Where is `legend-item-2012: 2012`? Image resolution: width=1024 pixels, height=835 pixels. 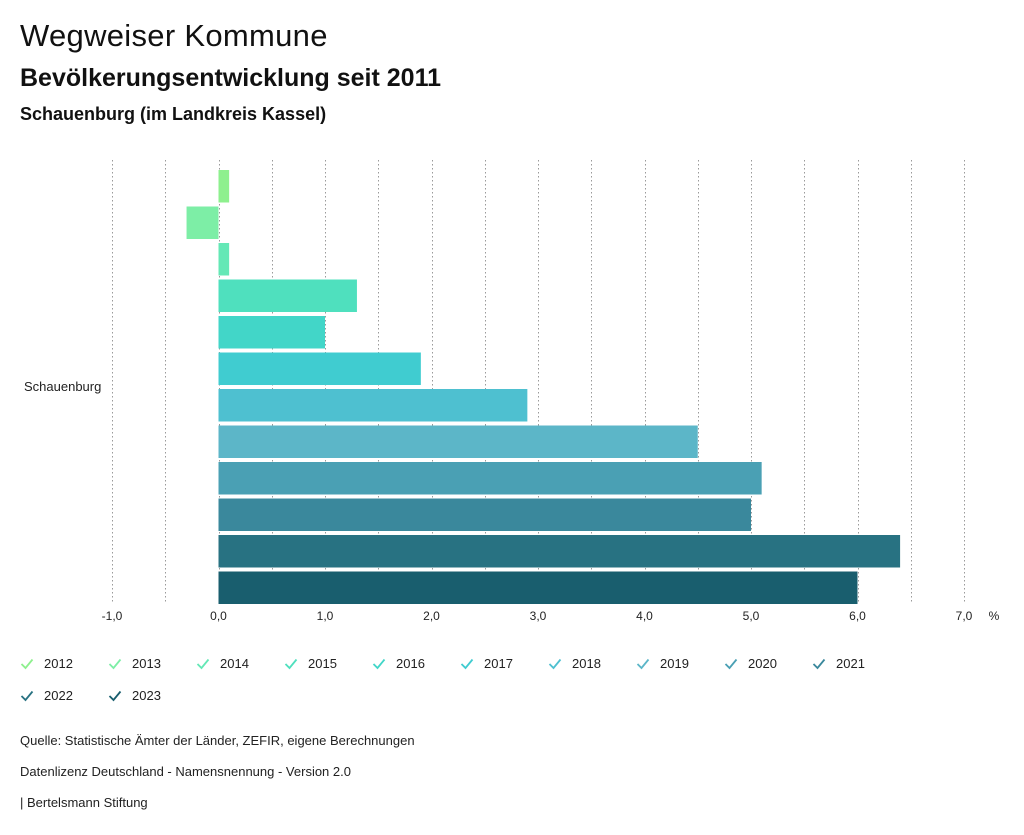
legend-item-2012: 2012 is located at coordinates (46, 663).